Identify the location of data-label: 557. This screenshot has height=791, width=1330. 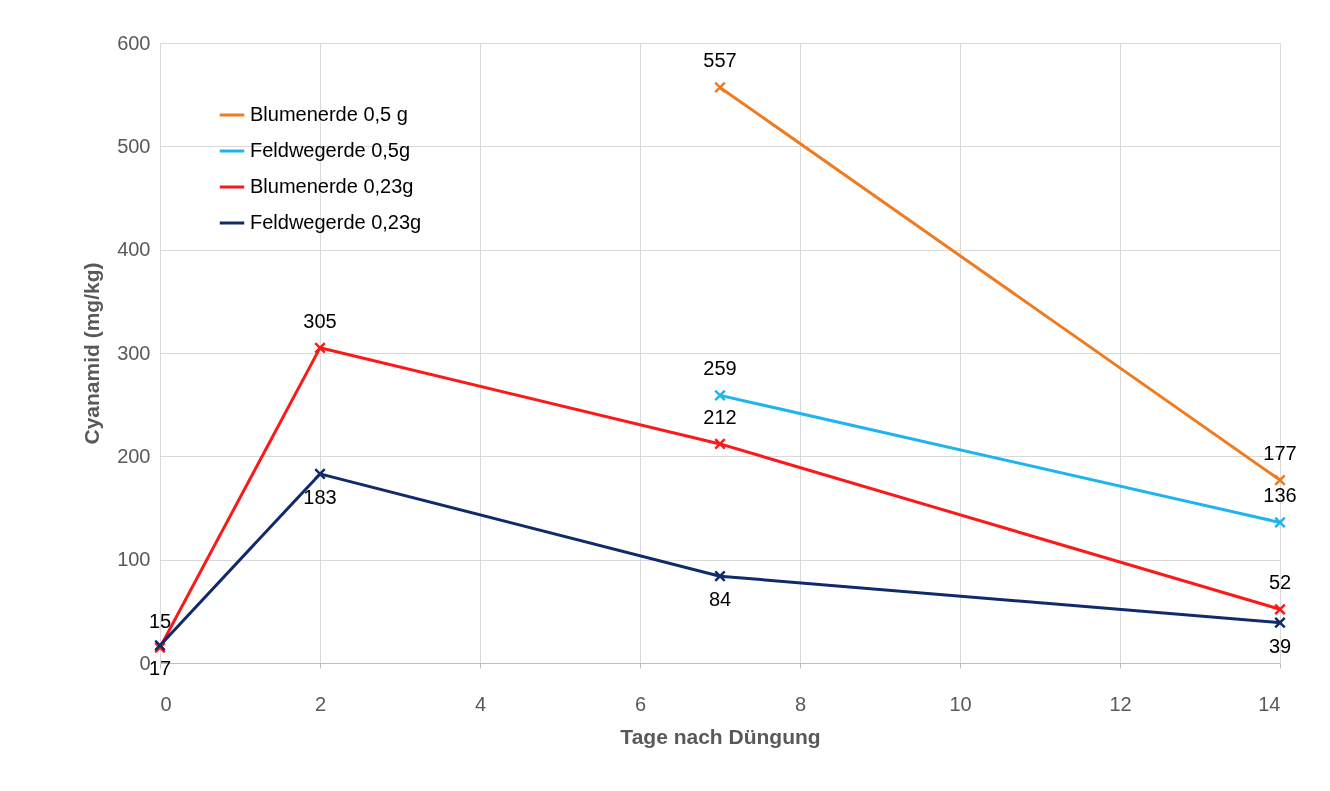
(720, 60).